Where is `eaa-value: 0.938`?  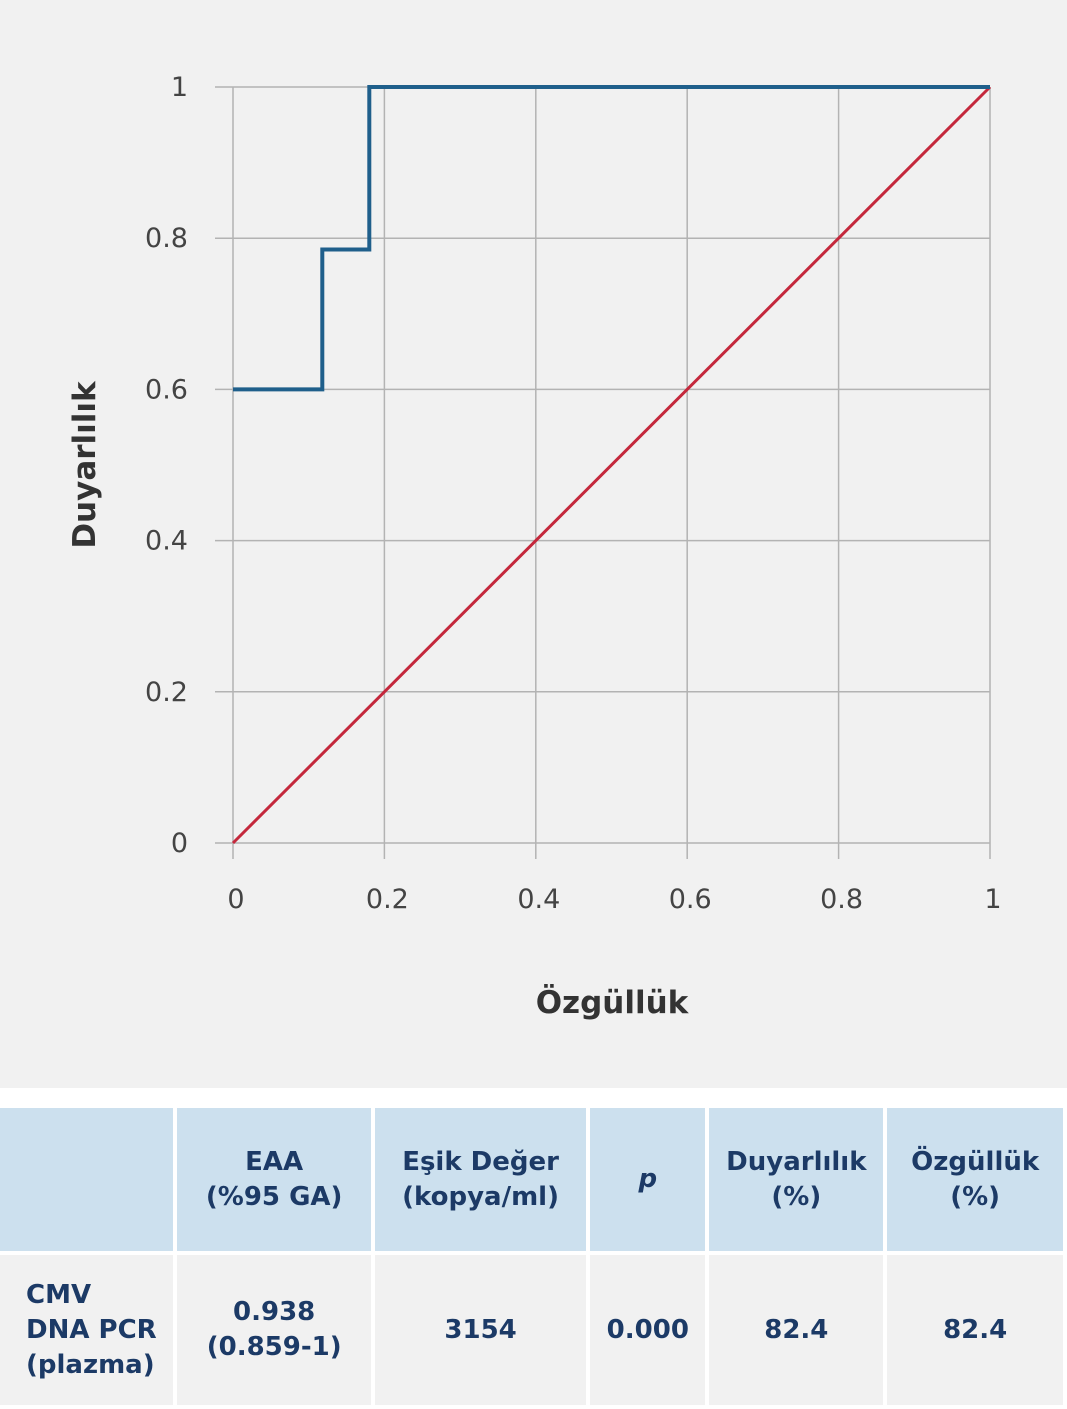 eaa-value: 0.938 is located at coordinates (274, 1312).